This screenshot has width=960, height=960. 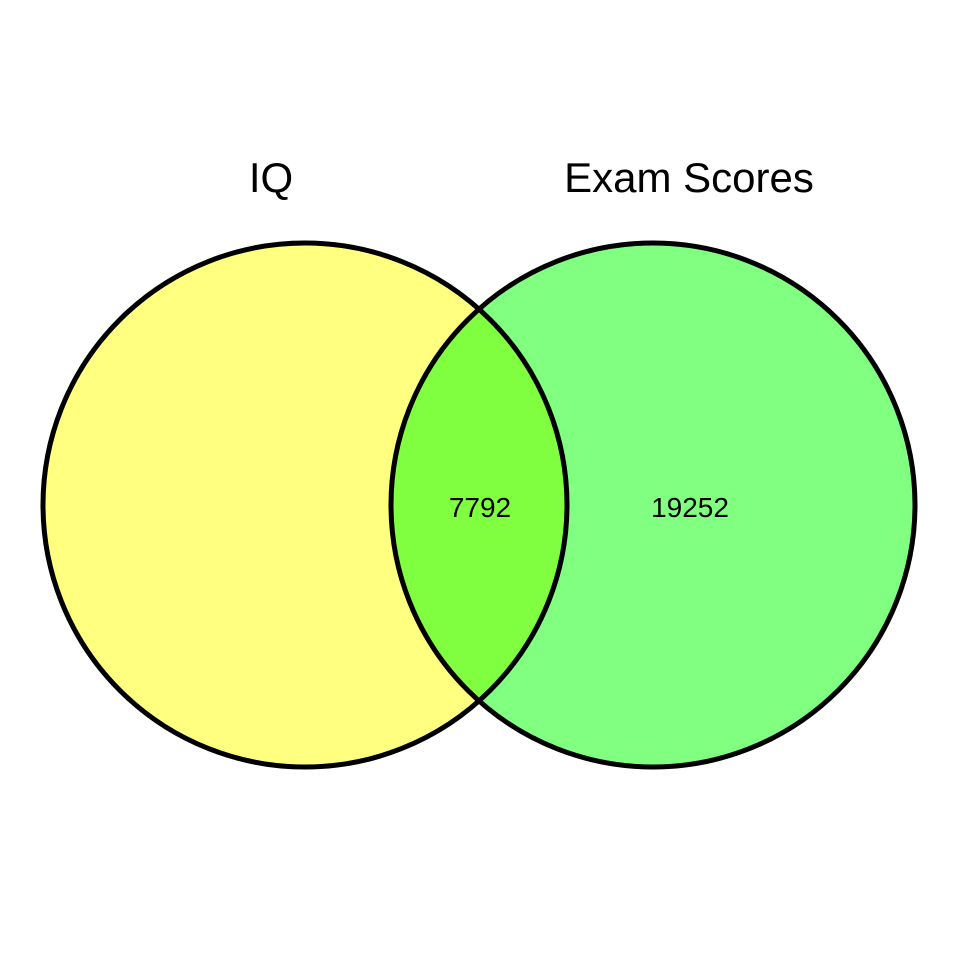 I want to click on intersection-region, so click(x=479, y=505).